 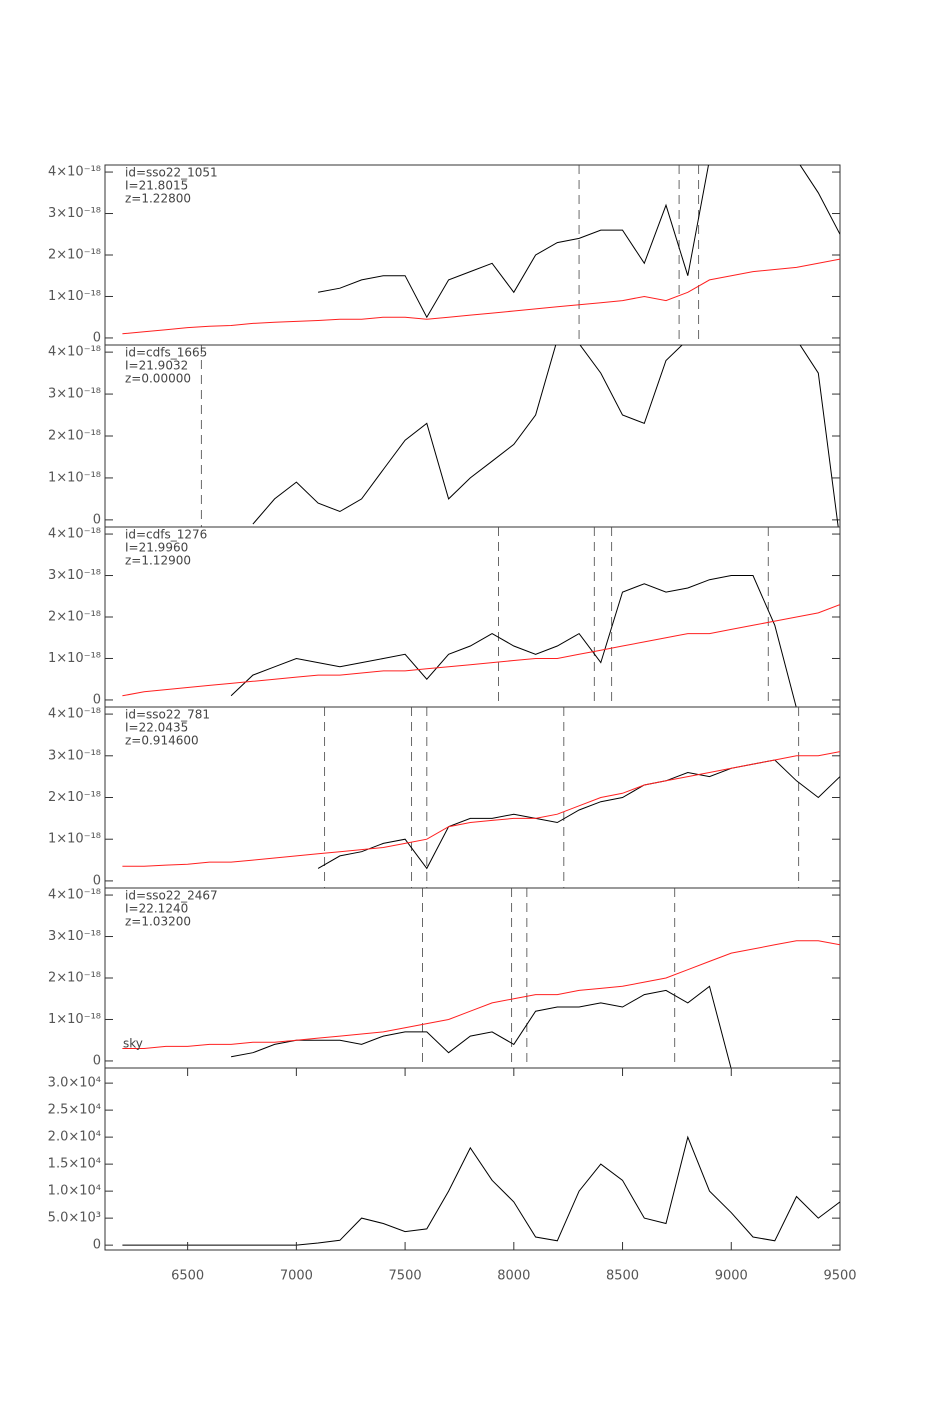 What do you see at coordinates (156, 548) in the screenshot?
I see `annotation: I=21.9960` at bounding box center [156, 548].